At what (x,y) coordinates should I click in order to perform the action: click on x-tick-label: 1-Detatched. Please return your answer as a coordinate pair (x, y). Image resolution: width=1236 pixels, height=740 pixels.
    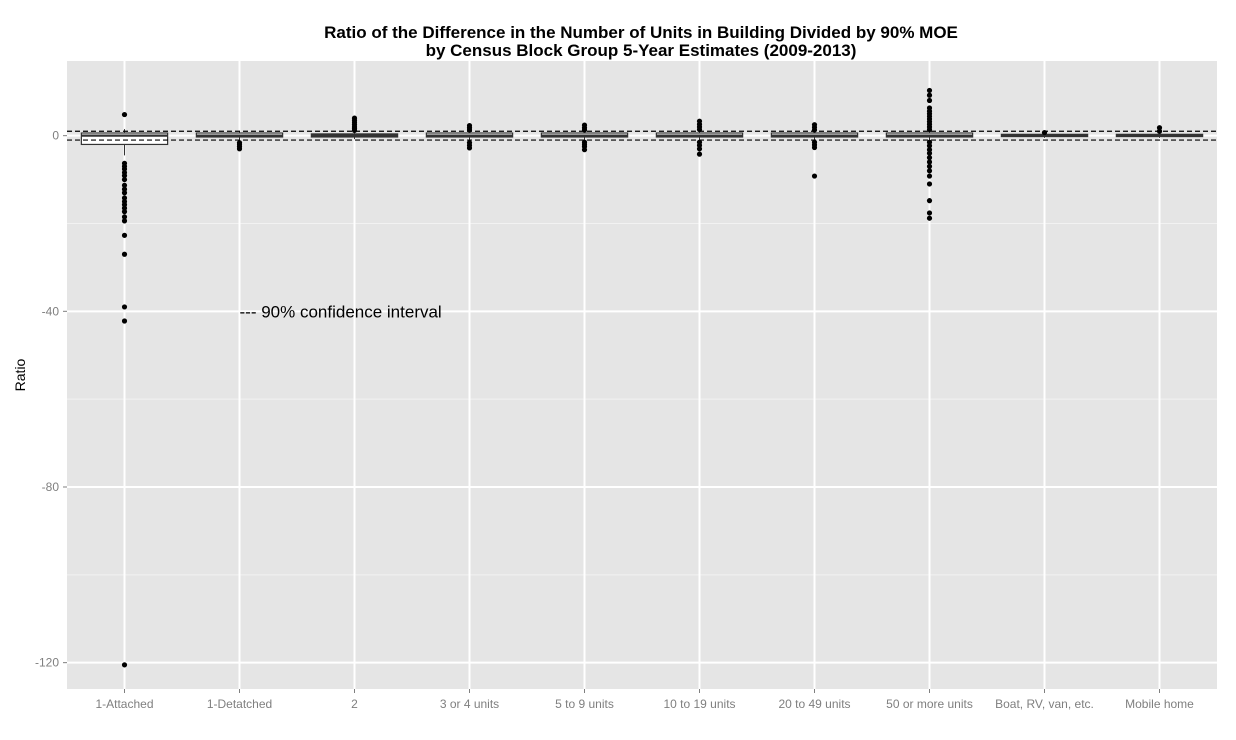
    Looking at the image, I should click on (239, 704).